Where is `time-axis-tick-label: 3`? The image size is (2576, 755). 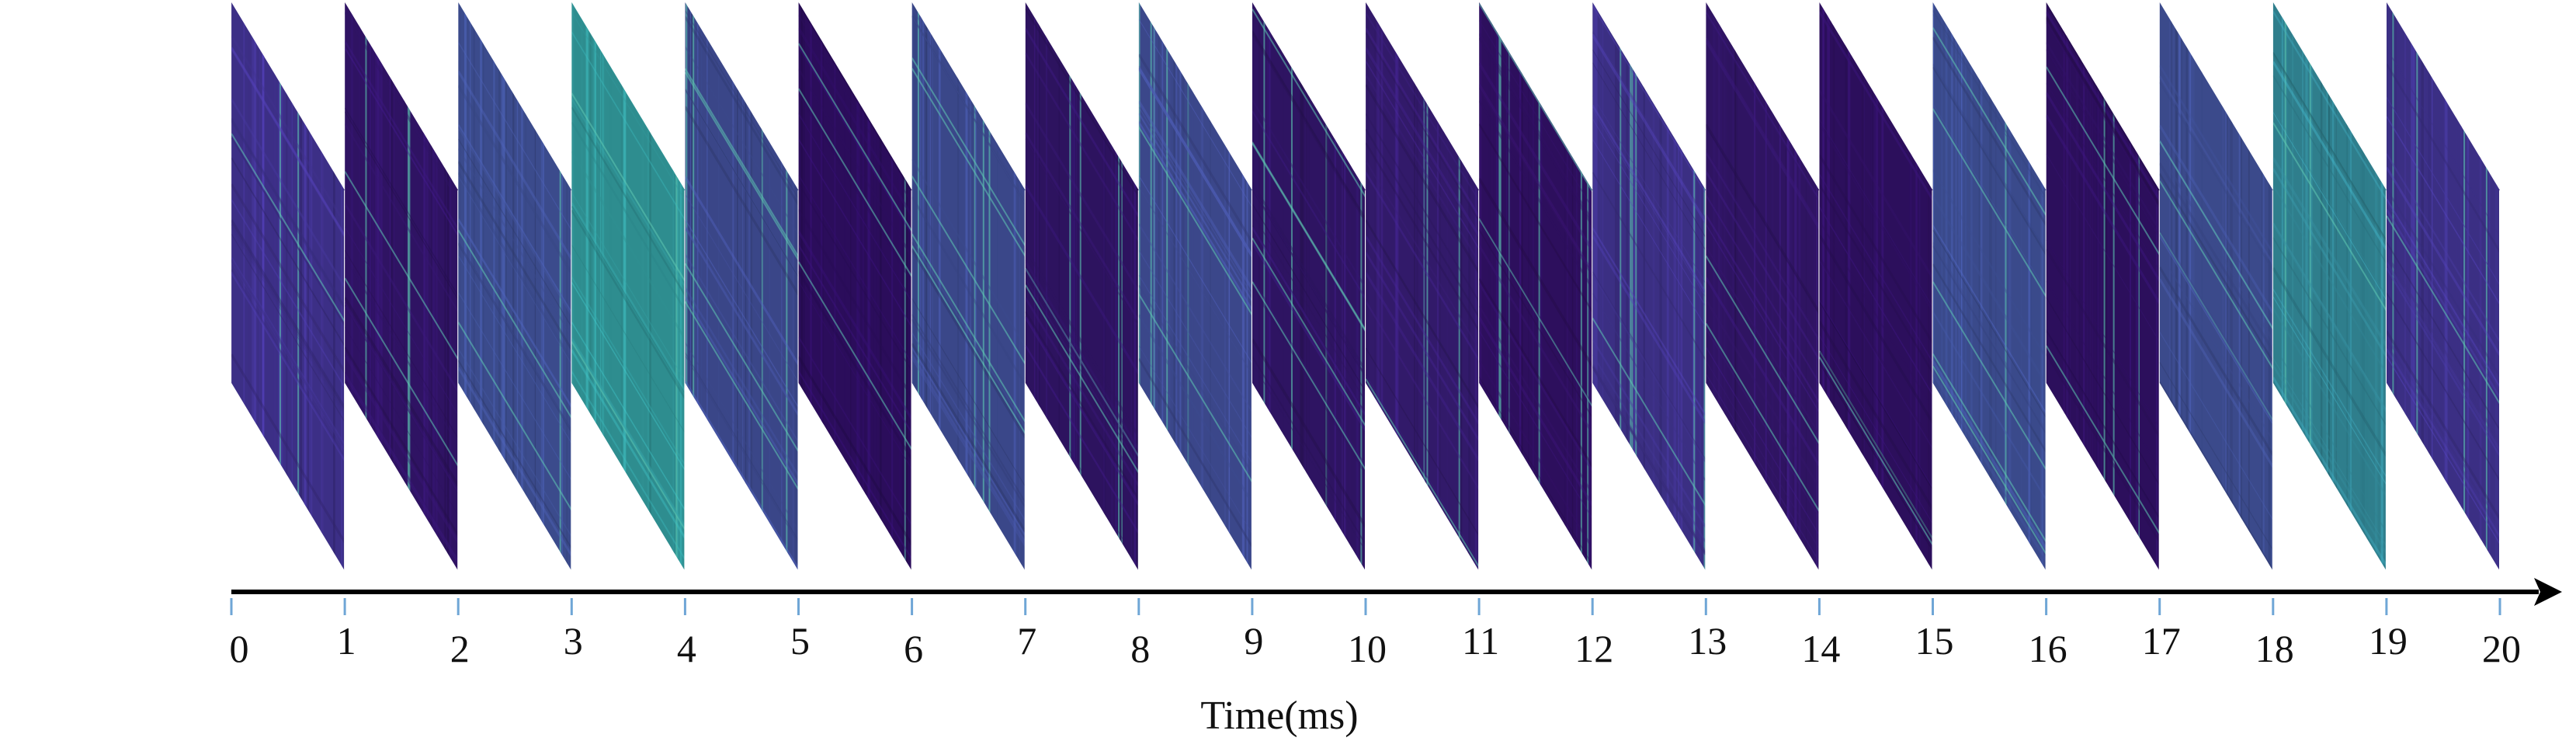 time-axis-tick-label: 3 is located at coordinates (573, 641).